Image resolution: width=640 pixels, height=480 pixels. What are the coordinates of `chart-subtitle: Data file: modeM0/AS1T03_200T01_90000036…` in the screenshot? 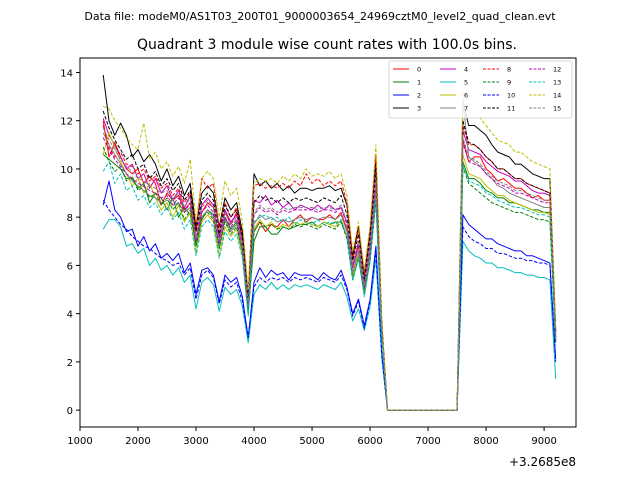 It's located at (320, 16).